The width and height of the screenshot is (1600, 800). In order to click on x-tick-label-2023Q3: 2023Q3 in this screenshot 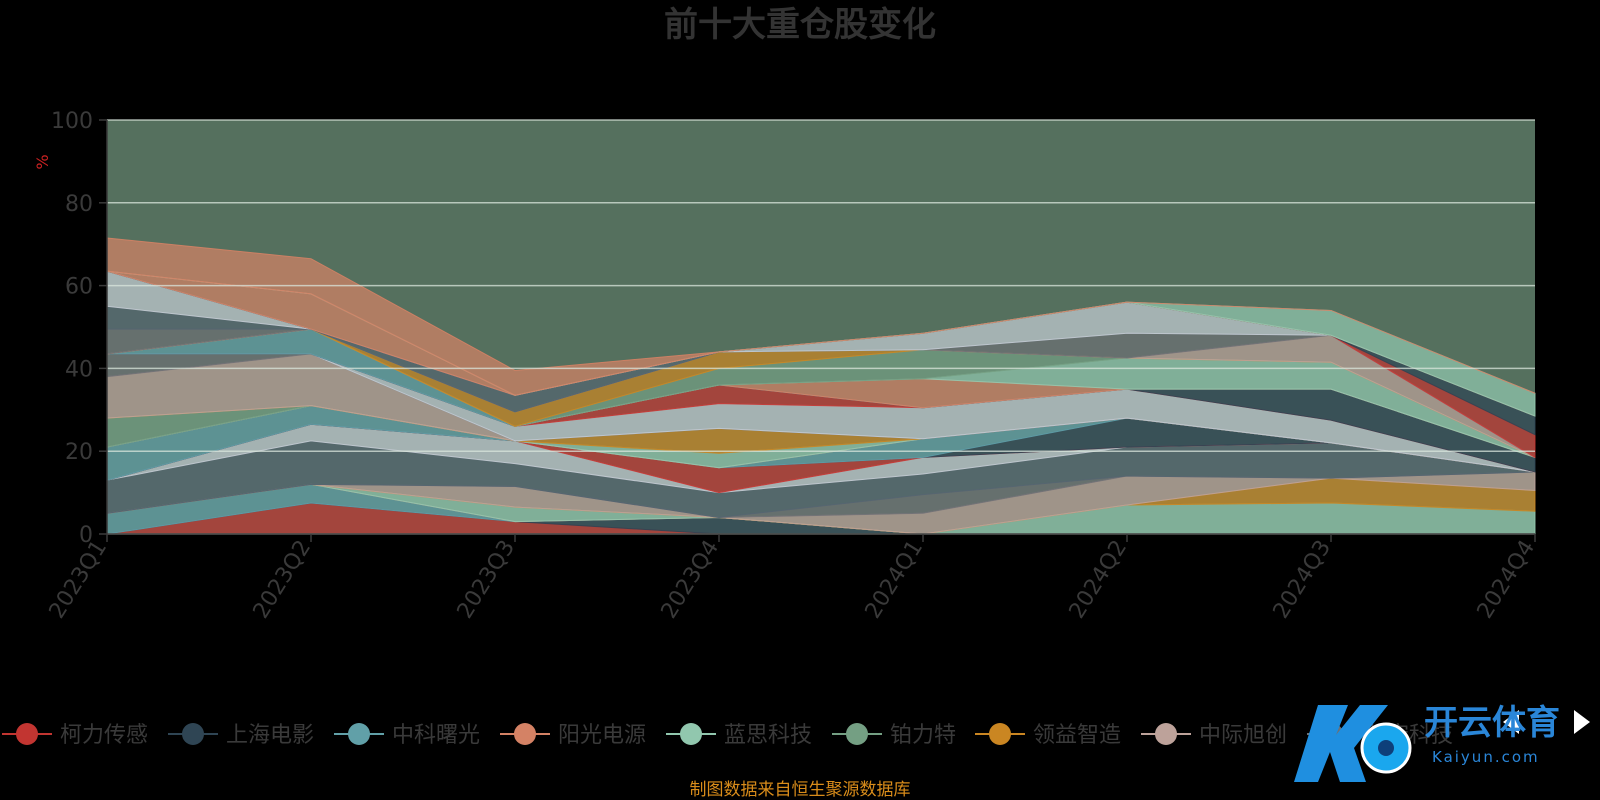, I will do `click(486, 579)`.